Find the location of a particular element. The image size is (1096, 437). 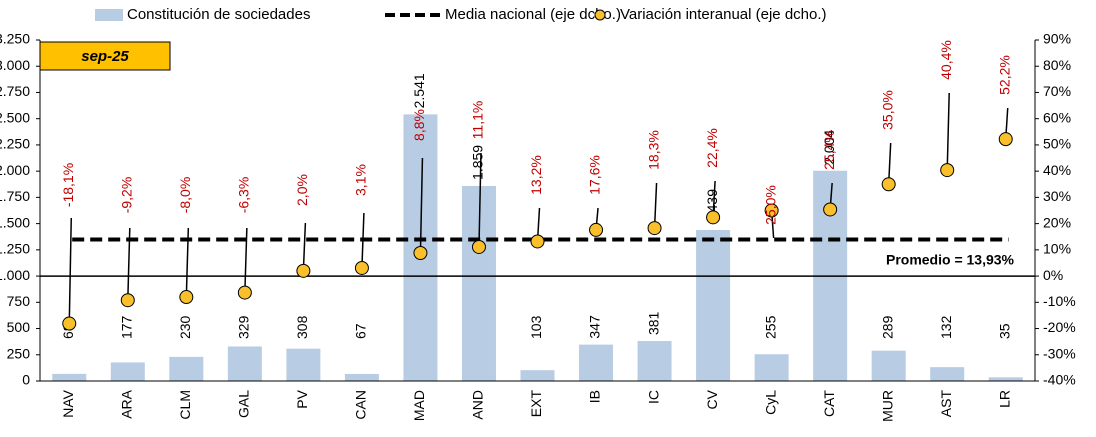

x-tick-label: MAD is located at coordinates (419, 405).